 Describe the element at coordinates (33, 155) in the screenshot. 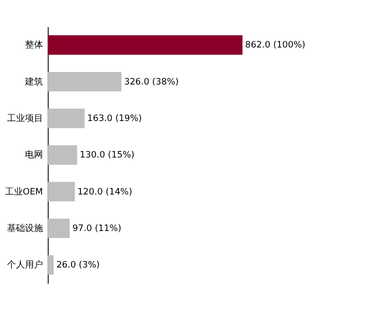

I see `y-tick-label: 电网` at that location.